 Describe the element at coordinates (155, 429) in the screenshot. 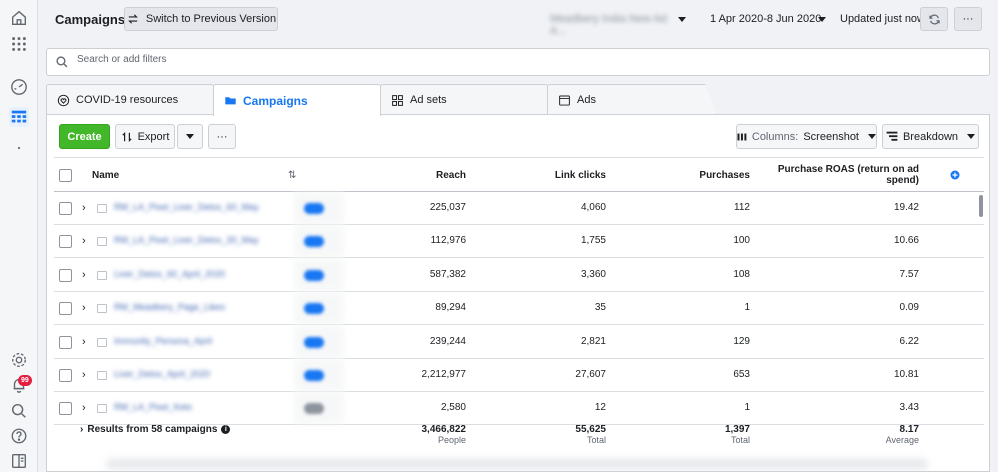

I see `summary-expand: › Results from 58 campaigns i` at that location.